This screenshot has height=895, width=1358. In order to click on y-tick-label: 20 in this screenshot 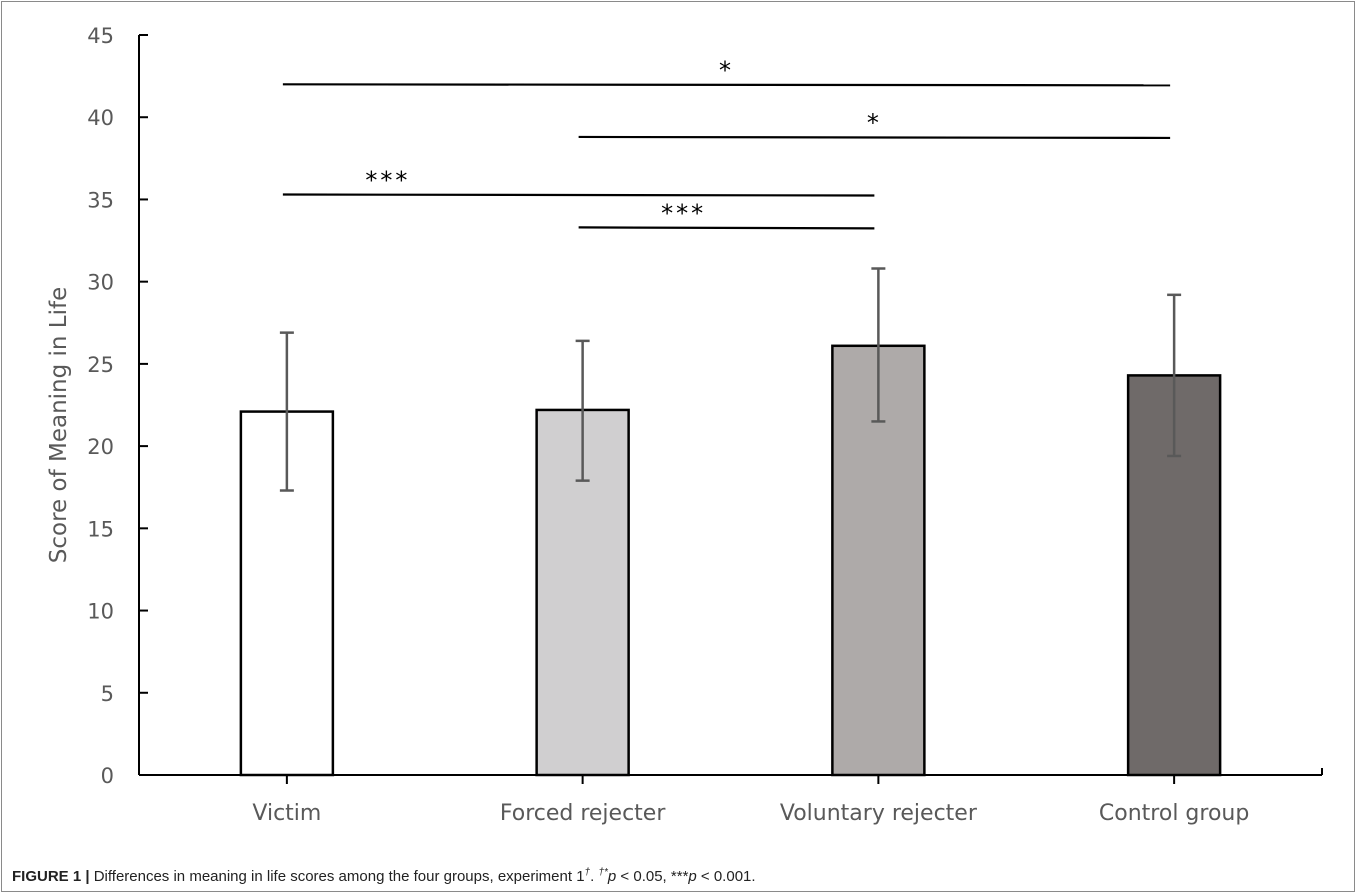, I will do `click(100, 447)`.